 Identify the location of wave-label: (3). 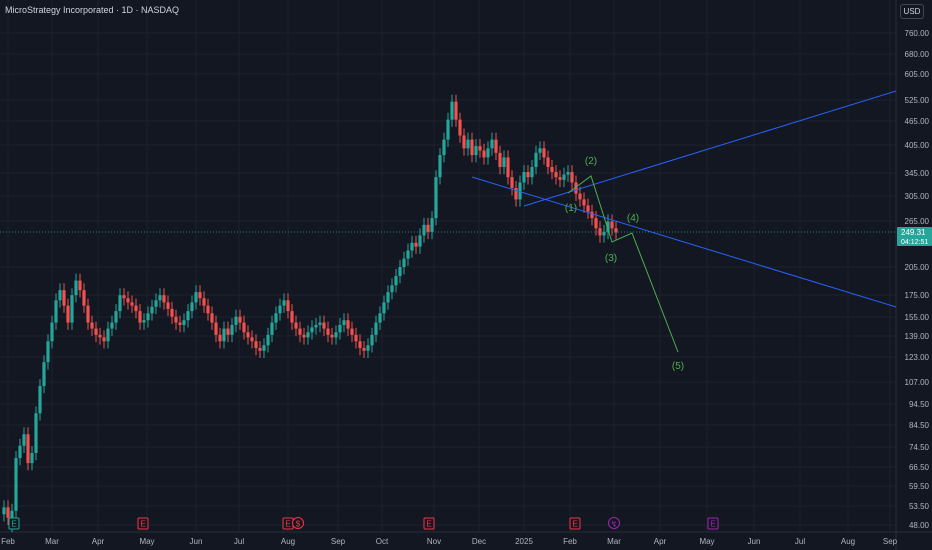
(611, 258).